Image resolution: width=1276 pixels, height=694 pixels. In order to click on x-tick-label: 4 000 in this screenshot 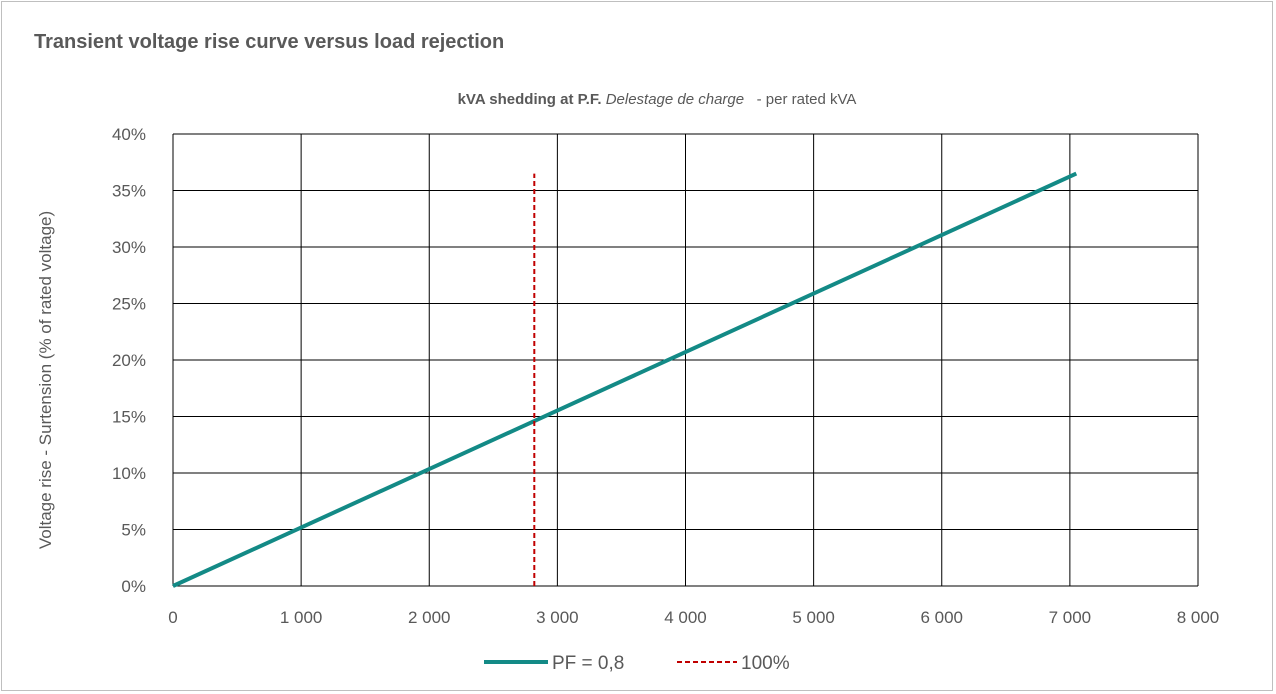, I will do `click(685, 617)`.